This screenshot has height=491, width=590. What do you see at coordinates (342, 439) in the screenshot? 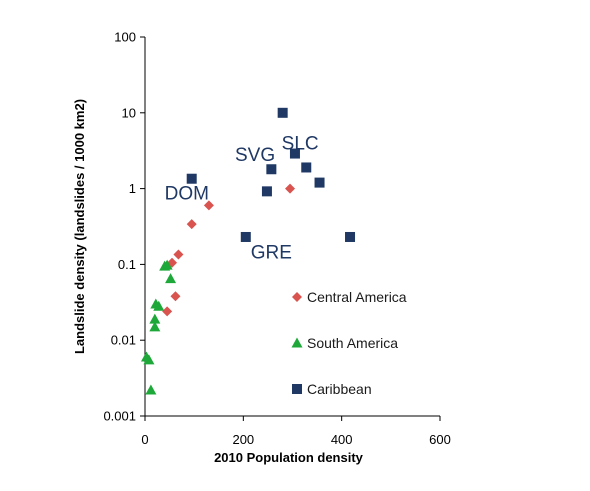
I see `x-tick-label: 400` at bounding box center [342, 439].